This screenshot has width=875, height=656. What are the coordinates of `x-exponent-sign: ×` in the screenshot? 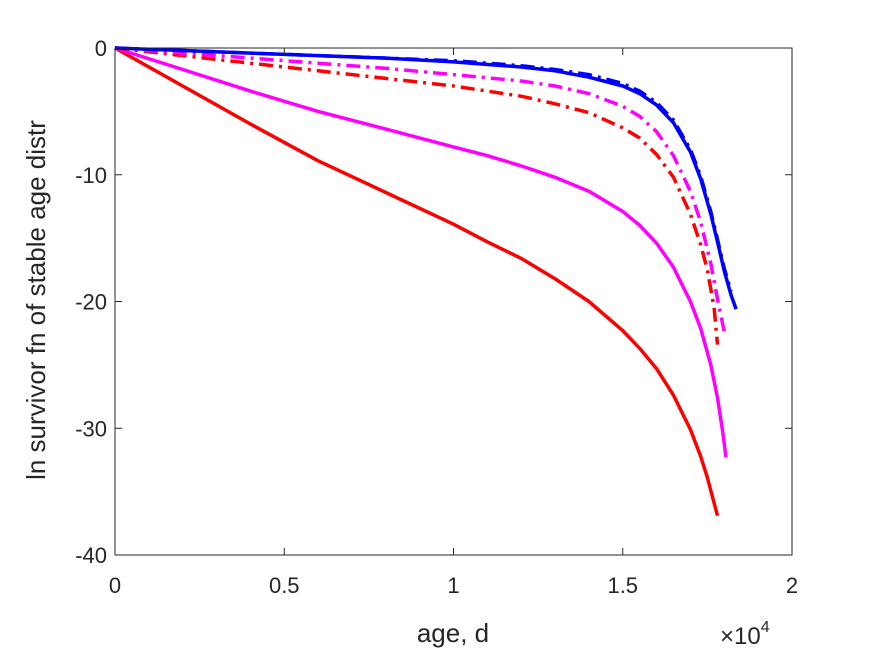 It's located at (727, 636).